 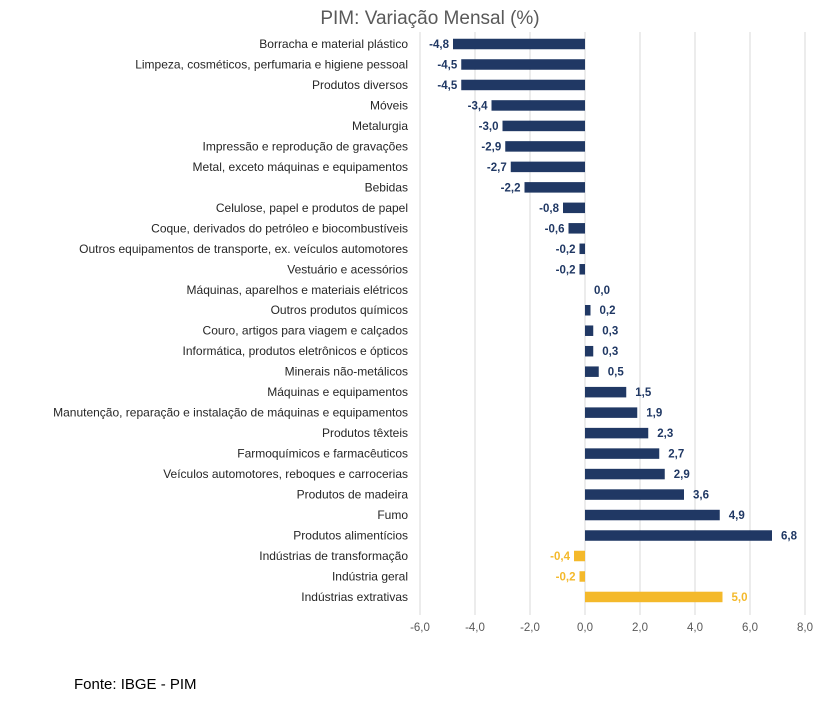 What do you see at coordinates (549, 209) in the screenshot?
I see `data-label: -0,8` at bounding box center [549, 209].